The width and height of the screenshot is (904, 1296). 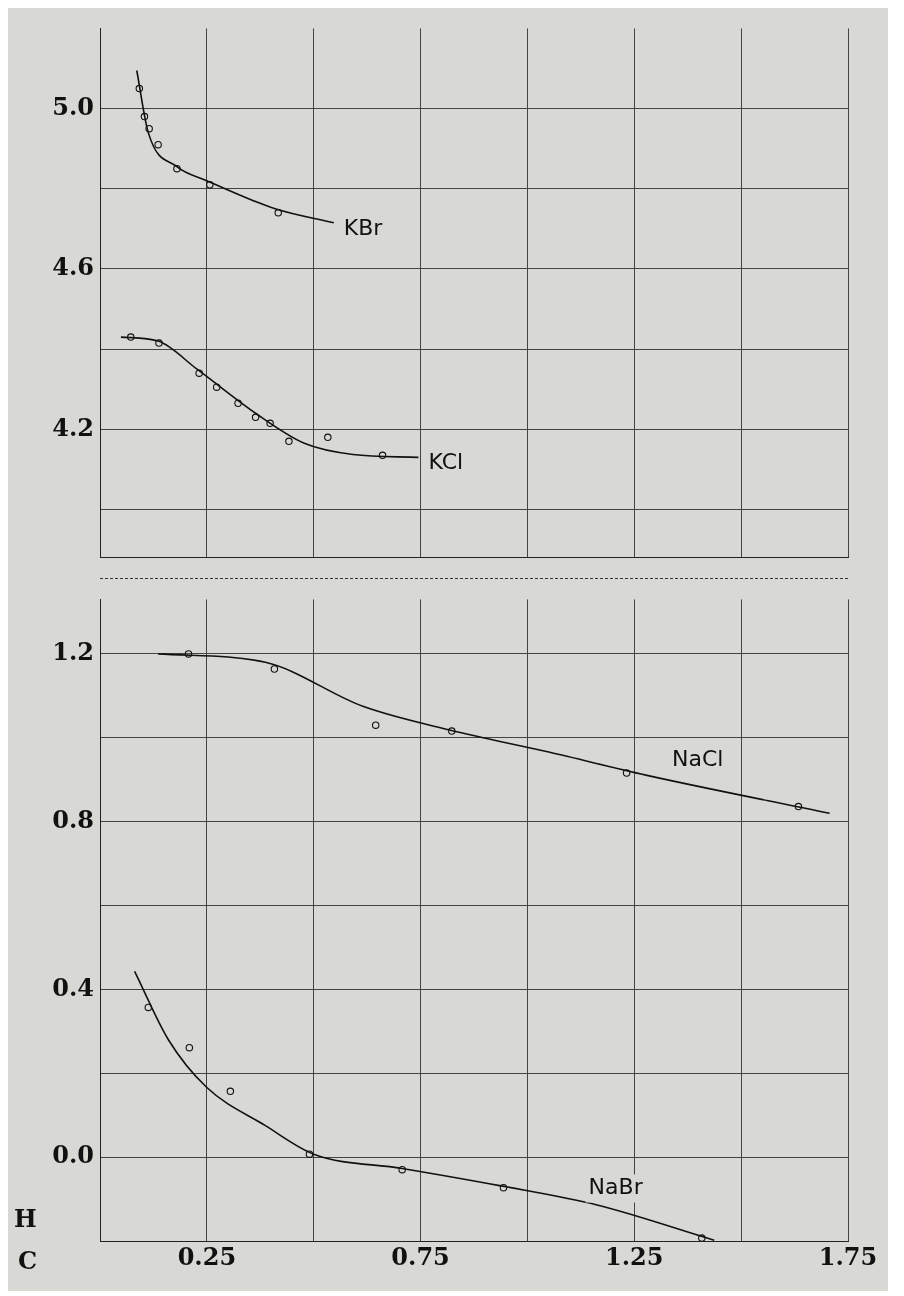 I want to click on x-tick-label: 0.25, so click(x=207, y=1256).